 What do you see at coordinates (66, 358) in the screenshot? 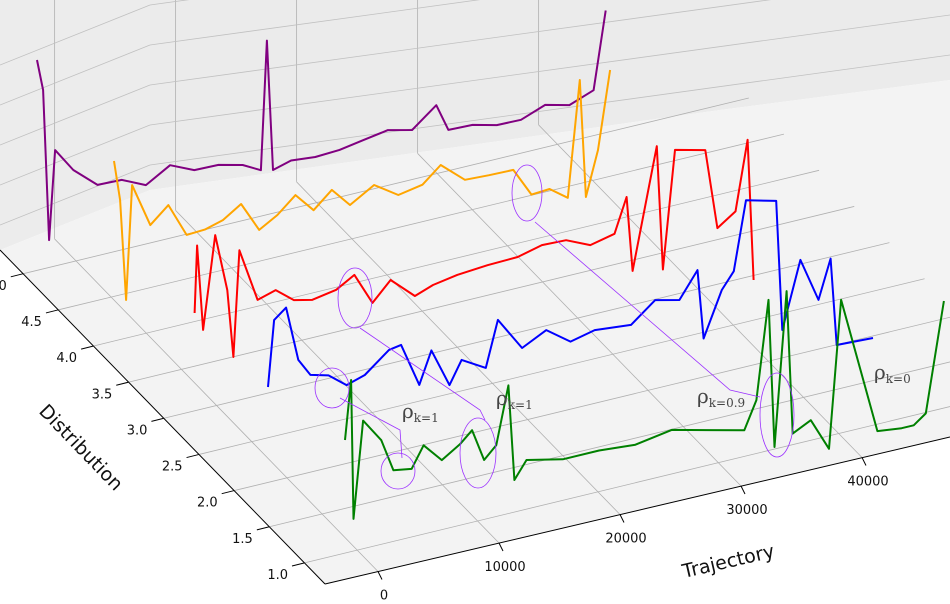
I see `y-tick-label: 4.0` at bounding box center [66, 358].